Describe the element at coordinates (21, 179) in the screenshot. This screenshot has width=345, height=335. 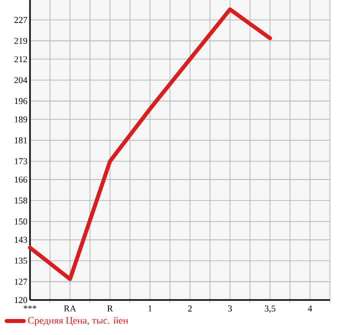
I see `y-tick-label: 166` at that location.